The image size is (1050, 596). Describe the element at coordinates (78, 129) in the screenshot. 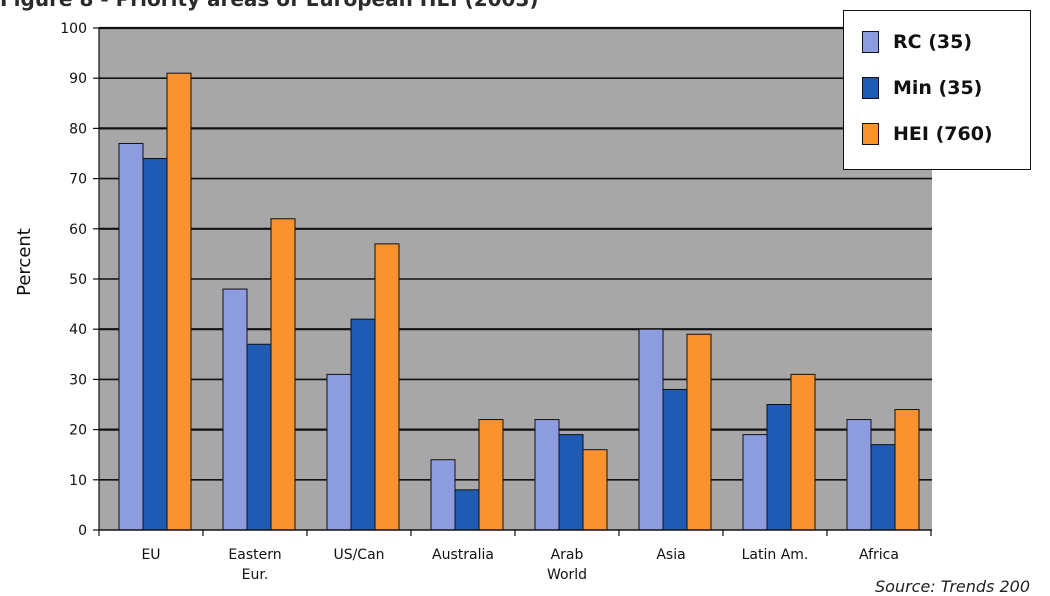

I see `y-tick-label: 80` at that location.